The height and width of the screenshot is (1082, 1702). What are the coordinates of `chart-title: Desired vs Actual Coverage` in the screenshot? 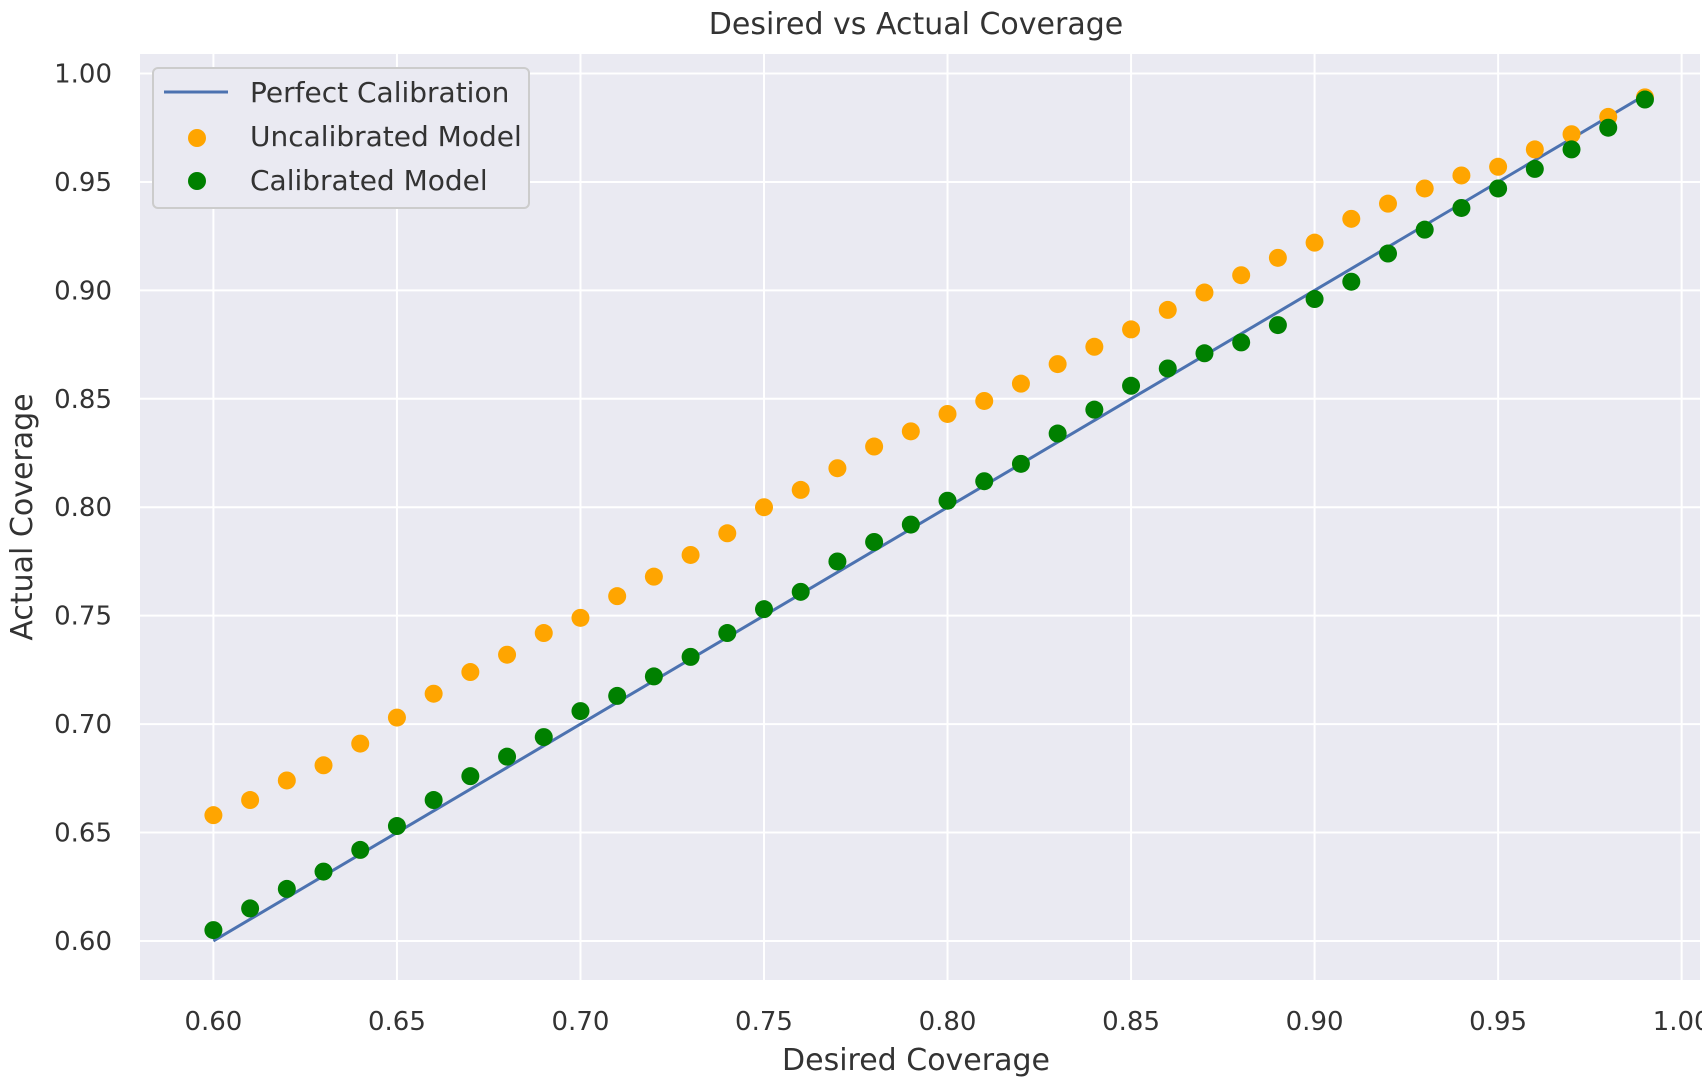 It's located at (916, 24).